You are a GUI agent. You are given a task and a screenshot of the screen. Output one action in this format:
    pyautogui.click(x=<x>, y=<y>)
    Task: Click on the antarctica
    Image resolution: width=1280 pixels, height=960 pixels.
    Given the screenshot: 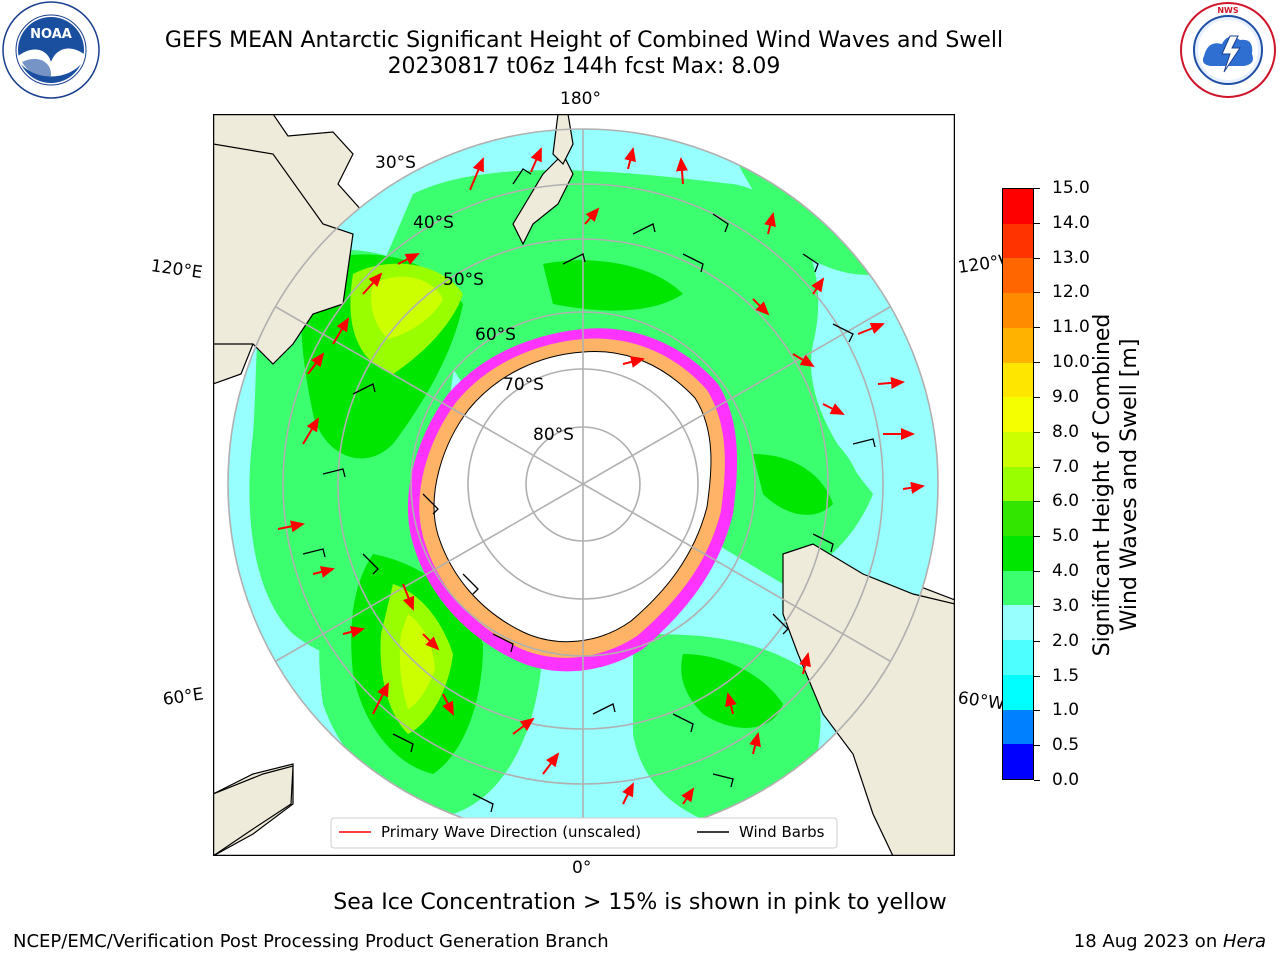 What is the action you would take?
    pyautogui.click(x=572, y=496)
    